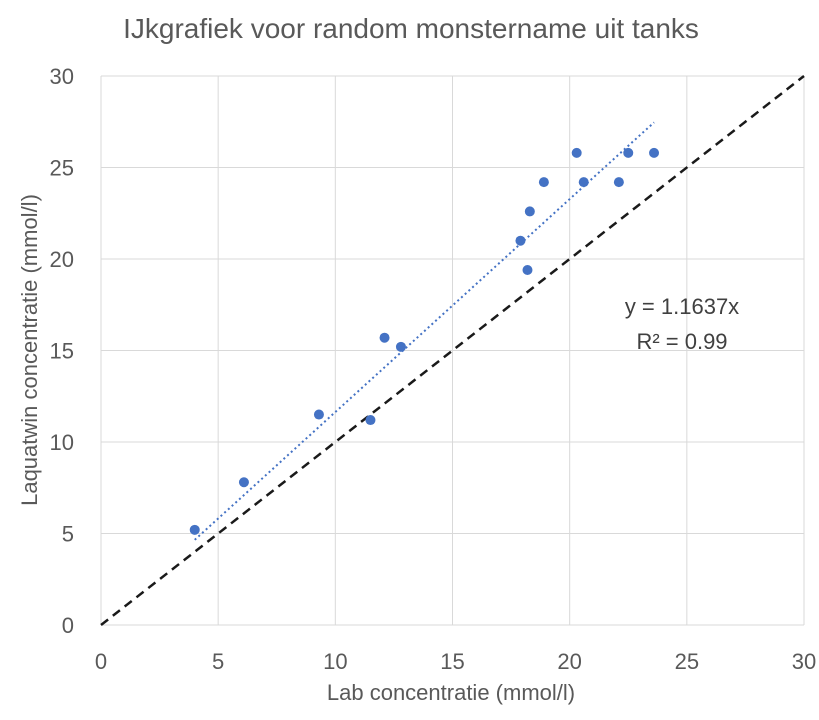  Describe the element at coordinates (218, 661) in the screenshot. I see `x-tick-label: 5` at that location.